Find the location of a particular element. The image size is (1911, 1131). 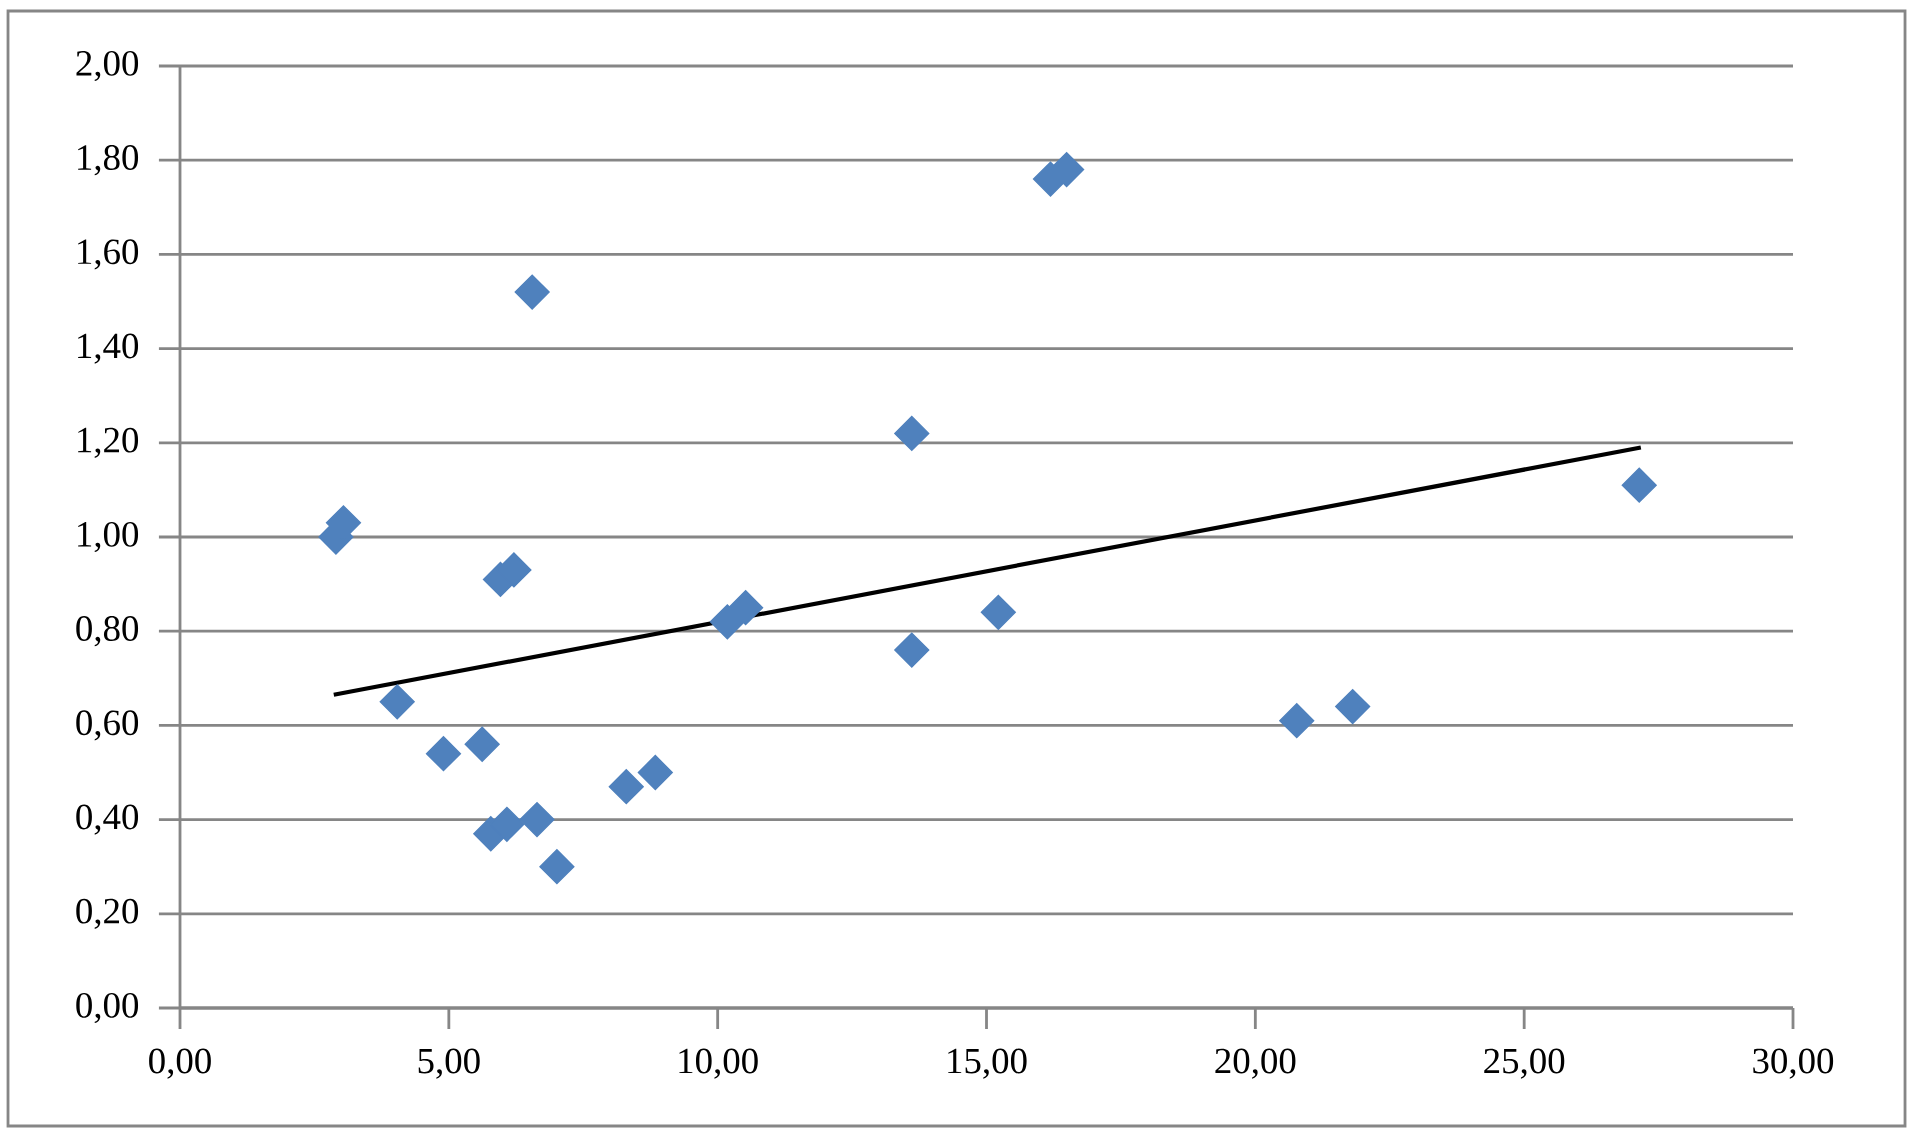

y-tick-label: 0,40 is located at coordinates (107, 819).